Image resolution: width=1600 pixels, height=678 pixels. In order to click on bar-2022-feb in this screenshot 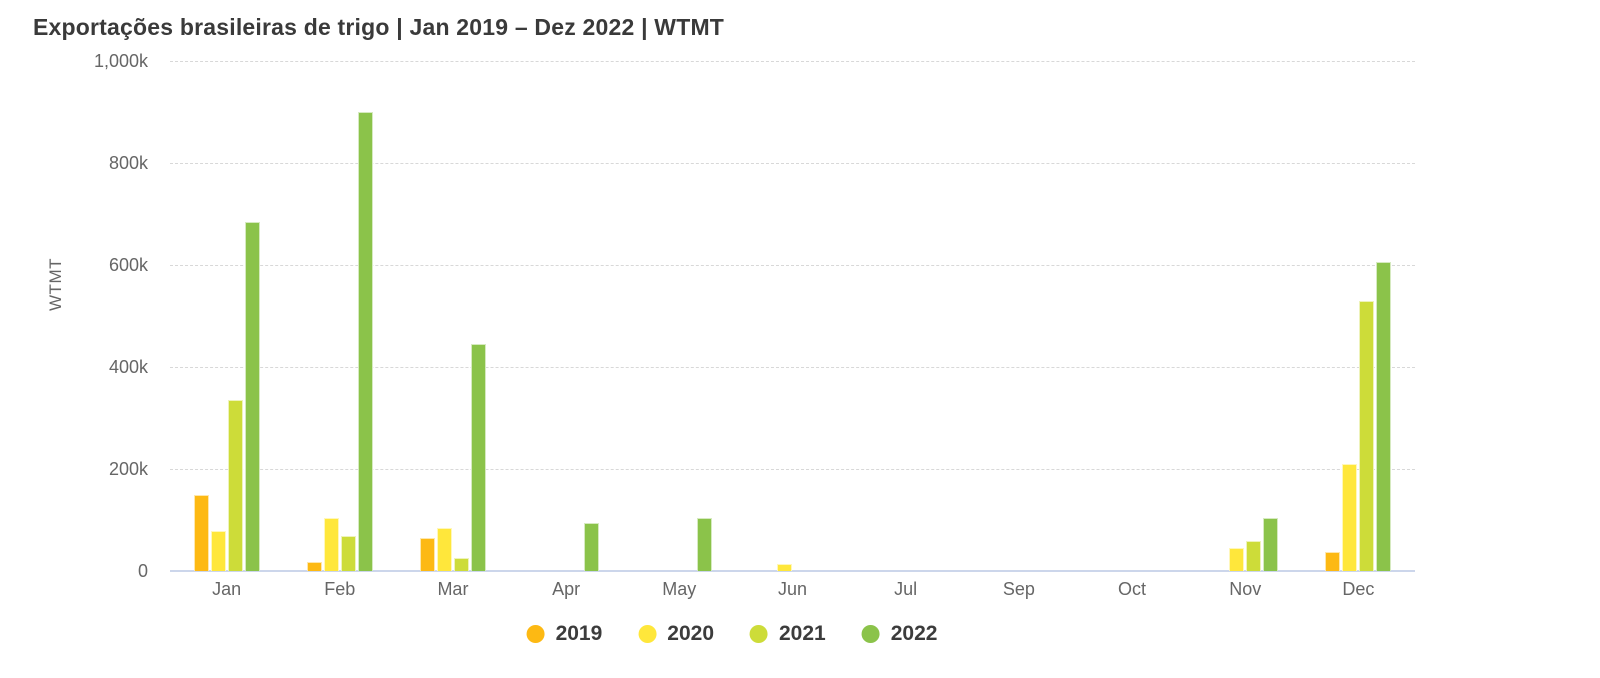, I will do `click(365, 341)`.